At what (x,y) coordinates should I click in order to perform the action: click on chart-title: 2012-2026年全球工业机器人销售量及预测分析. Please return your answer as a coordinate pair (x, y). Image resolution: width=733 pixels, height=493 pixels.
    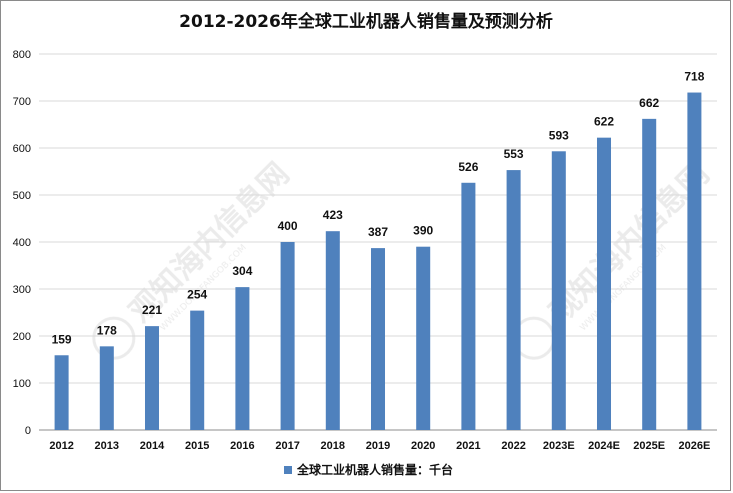
    Looking at the image, I should click on (366, 21).